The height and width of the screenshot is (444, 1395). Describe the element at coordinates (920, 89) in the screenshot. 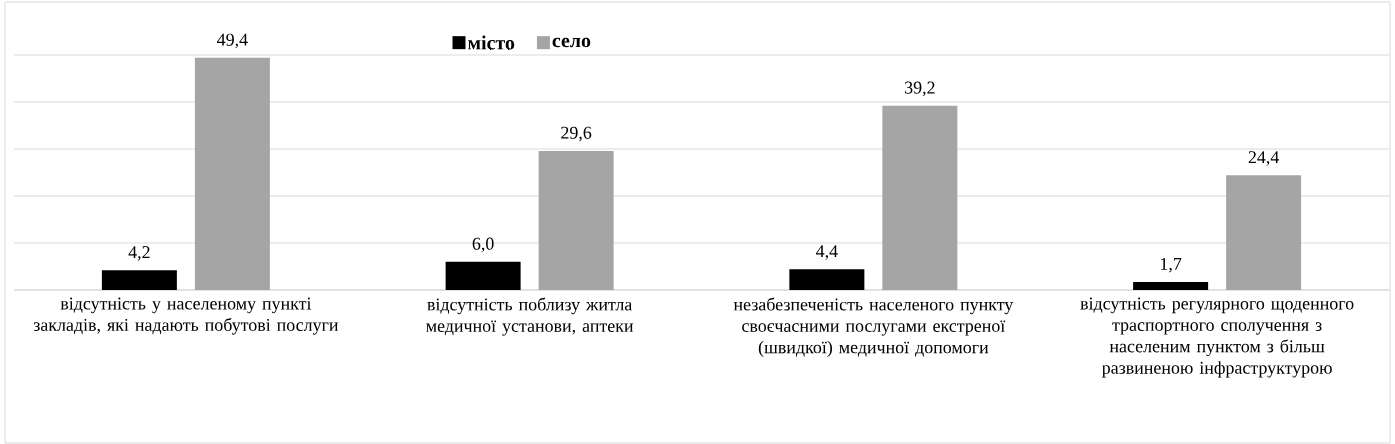

I see `data-label: 39,2` at that location.